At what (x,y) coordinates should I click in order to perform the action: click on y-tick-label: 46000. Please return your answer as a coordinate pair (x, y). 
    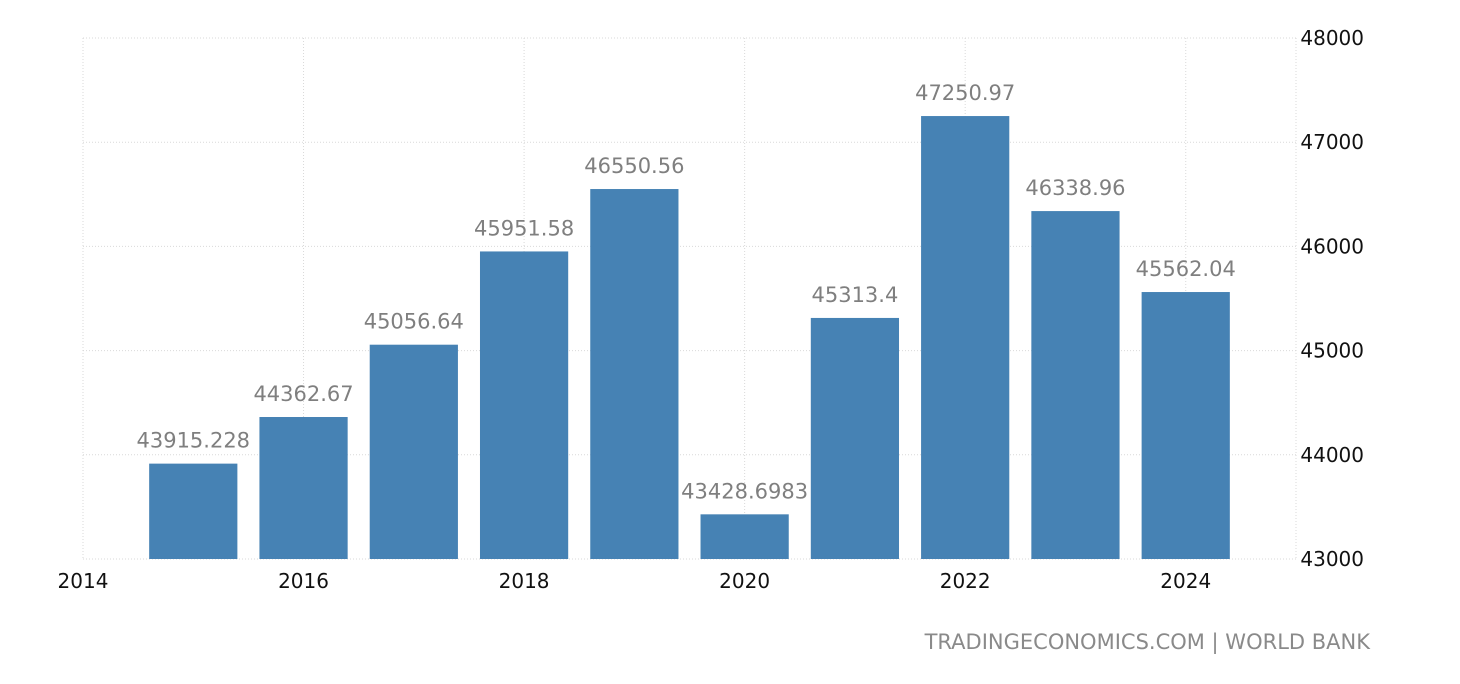
    Looking at the image, I should click on (1332, 246).